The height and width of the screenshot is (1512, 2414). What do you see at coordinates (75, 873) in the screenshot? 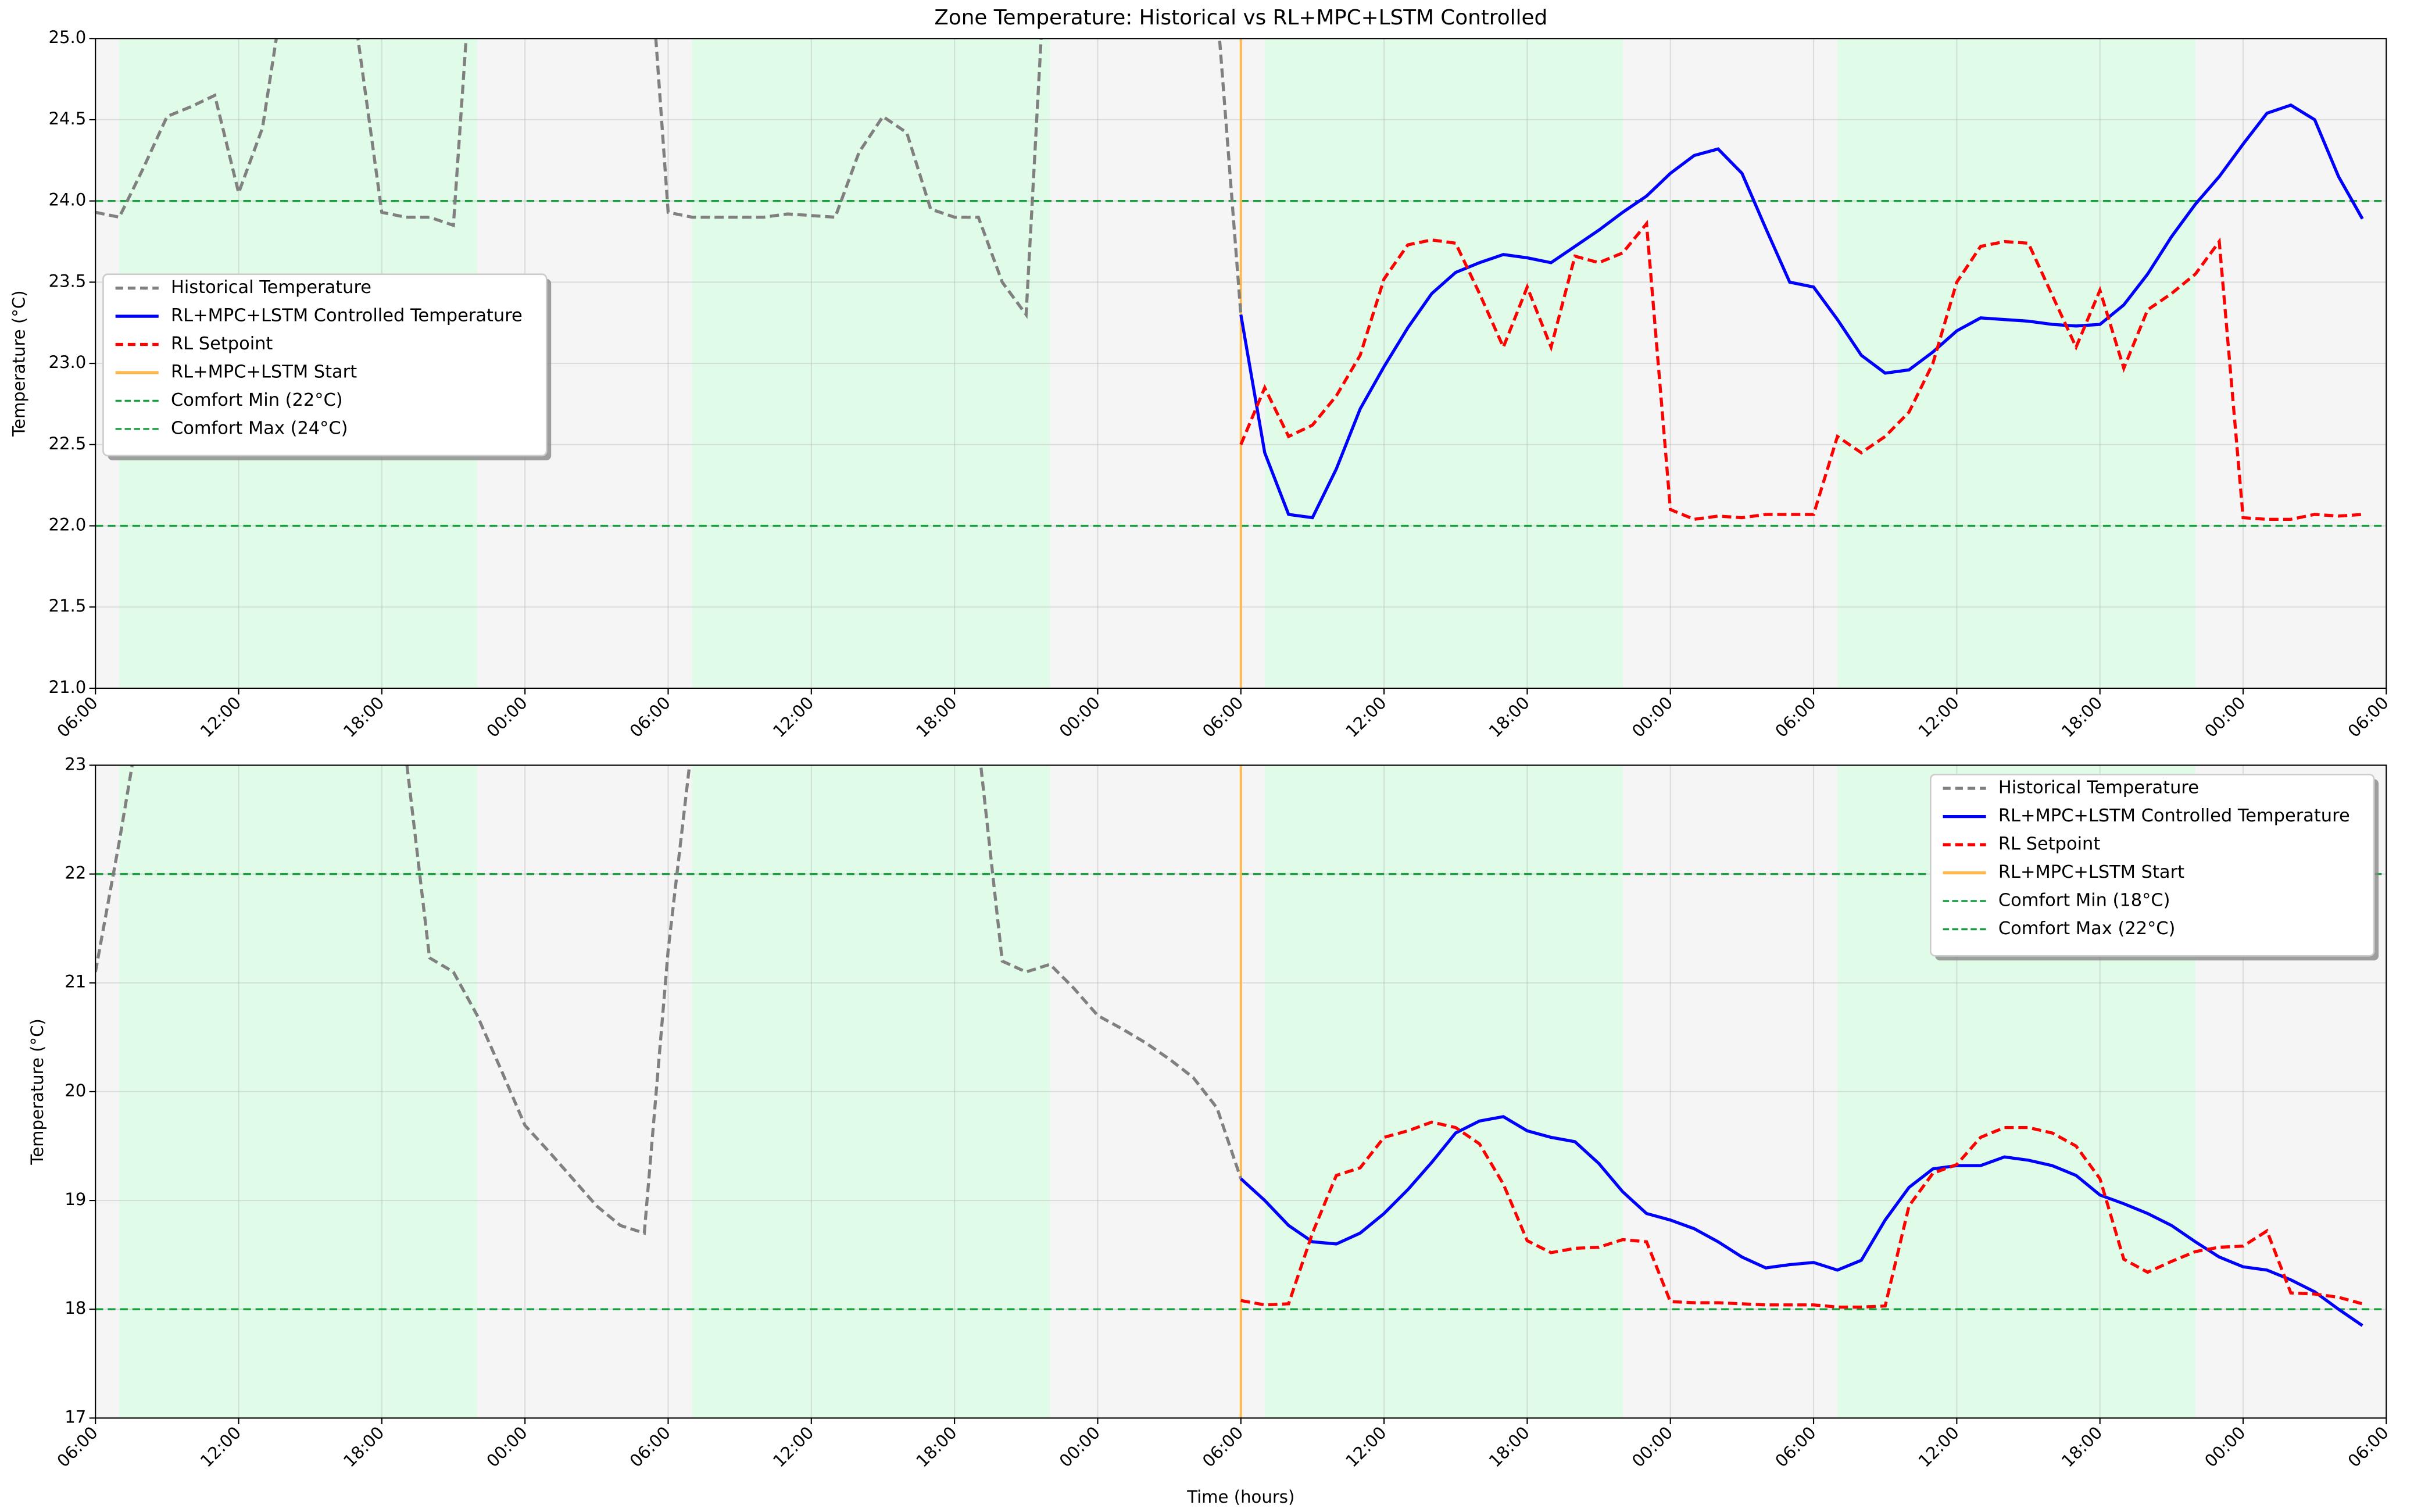
I see `y-tick-label: 22` at bounding box center [75, 873].